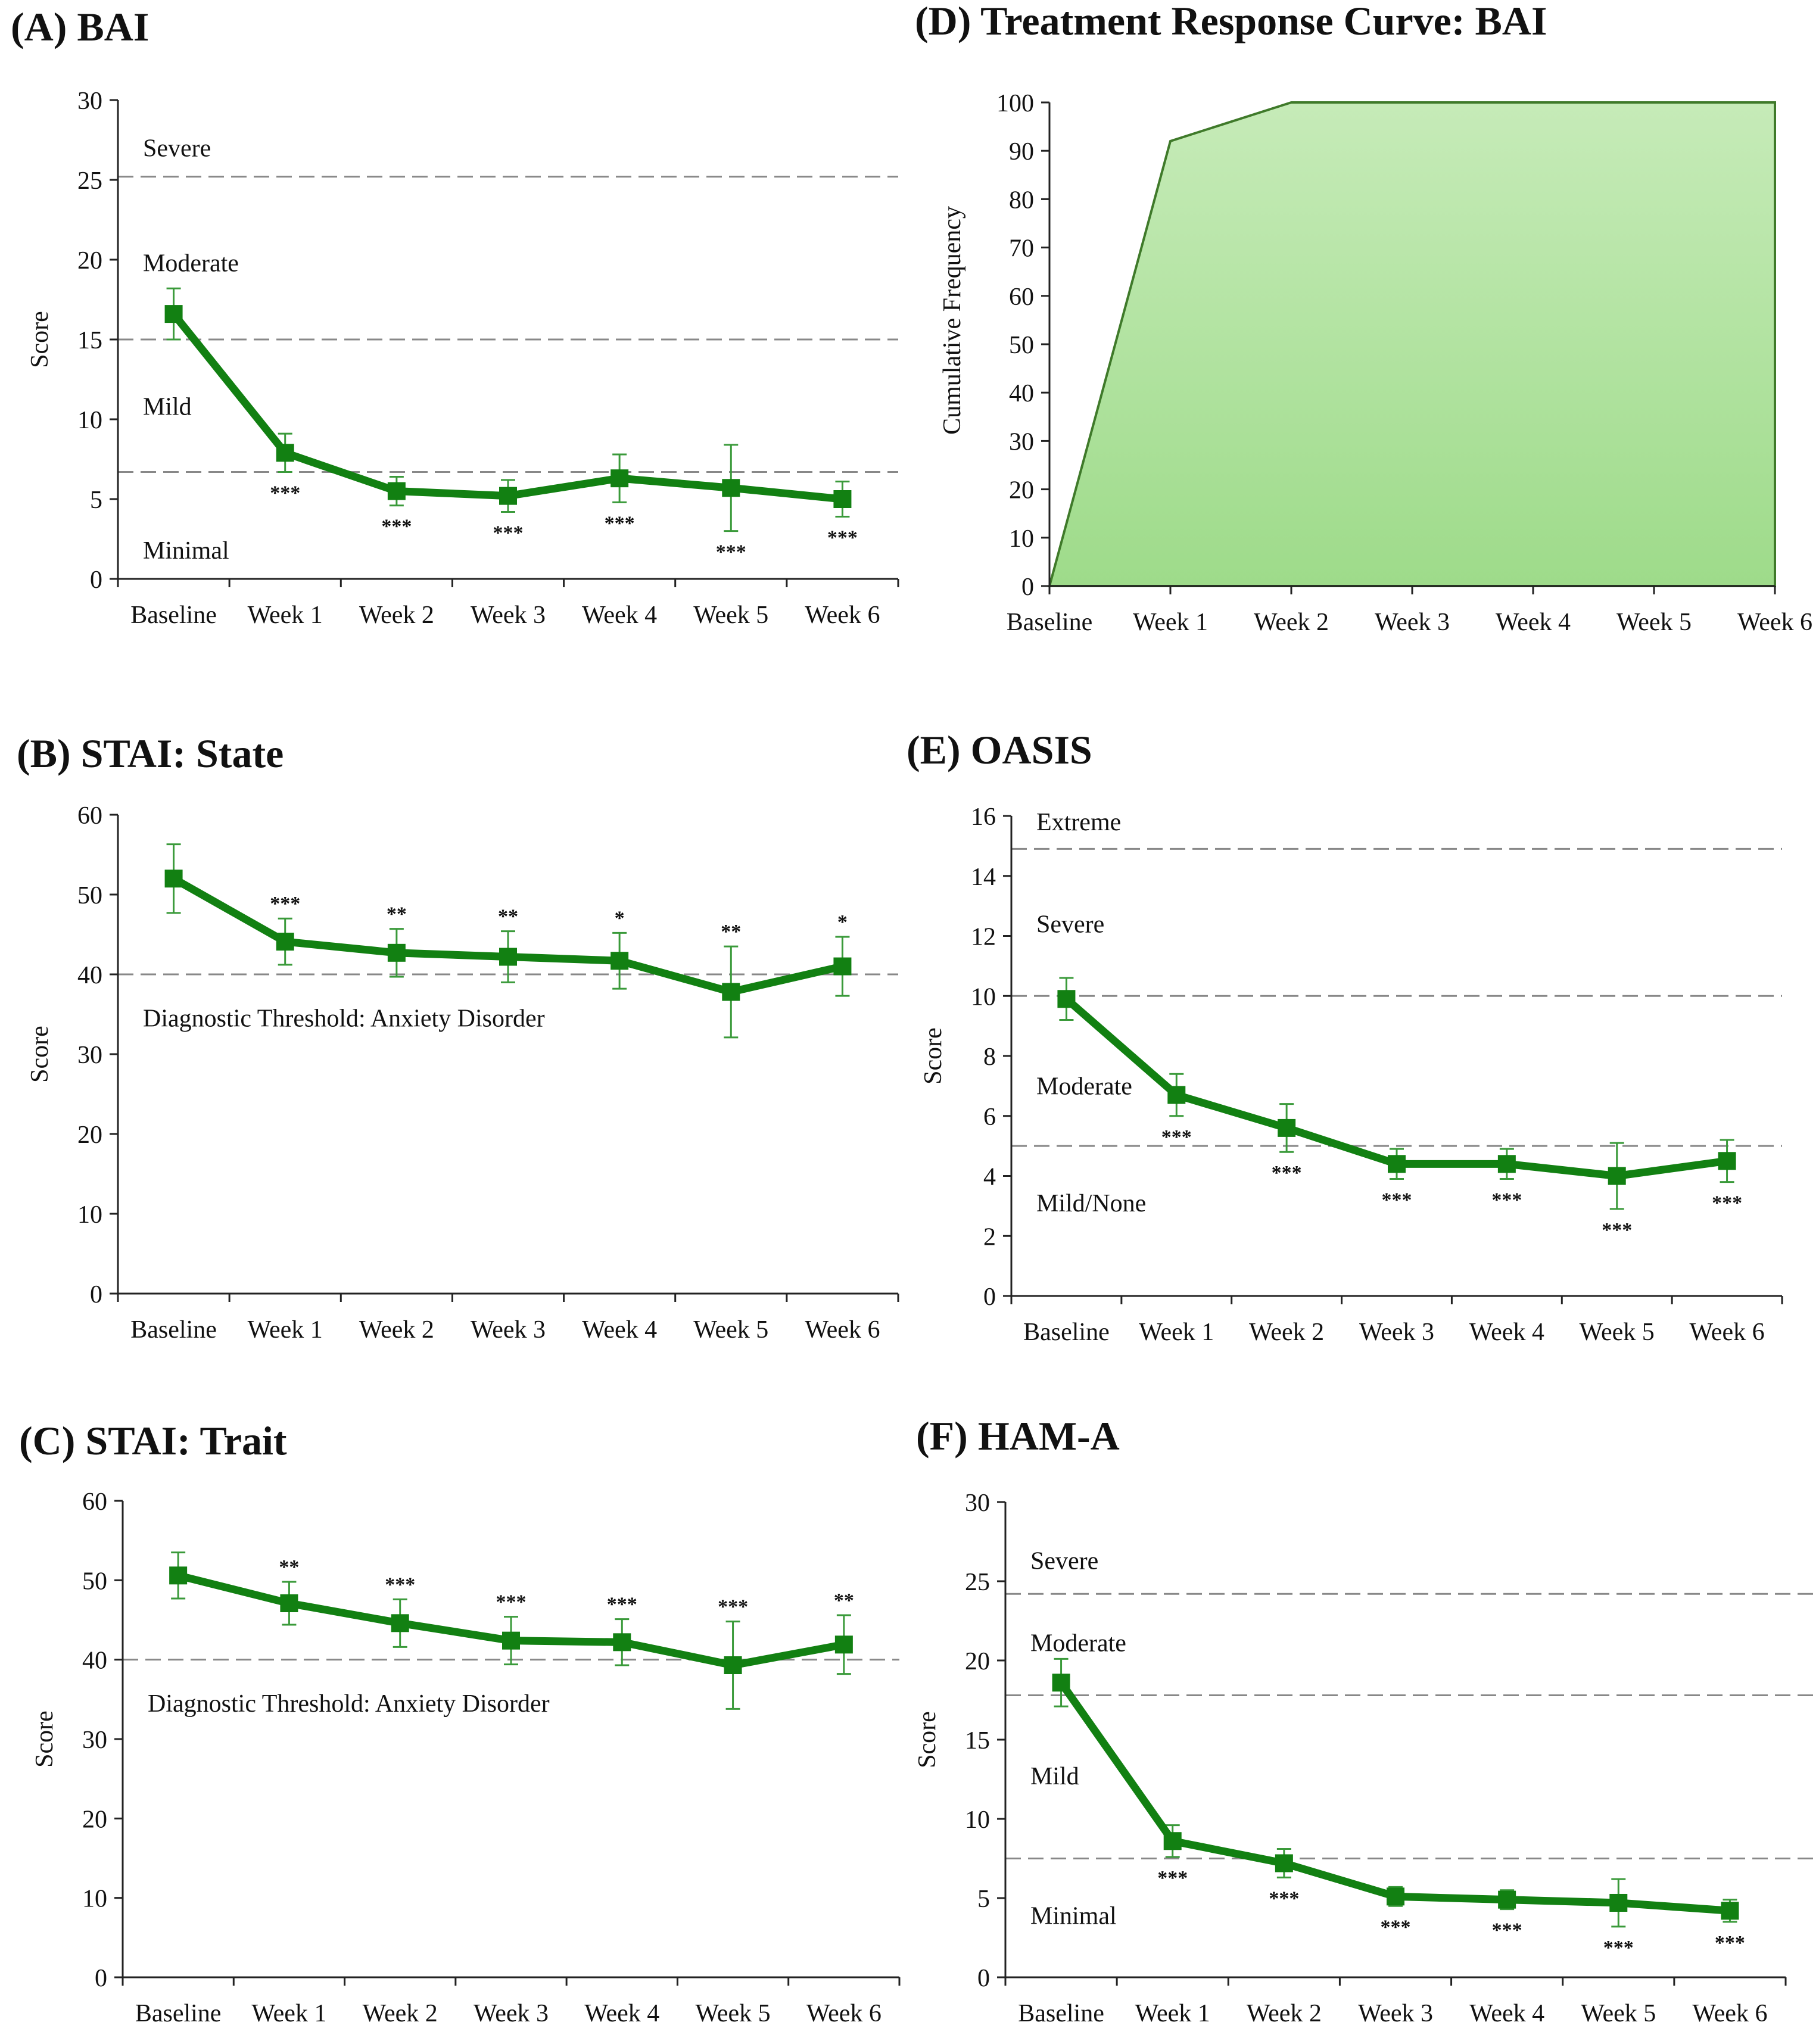 The image size is (1819, 2044). Describe the element at coordinates (1021, 249) in the screenshot. I see `y-tick-label: 70` at that location.